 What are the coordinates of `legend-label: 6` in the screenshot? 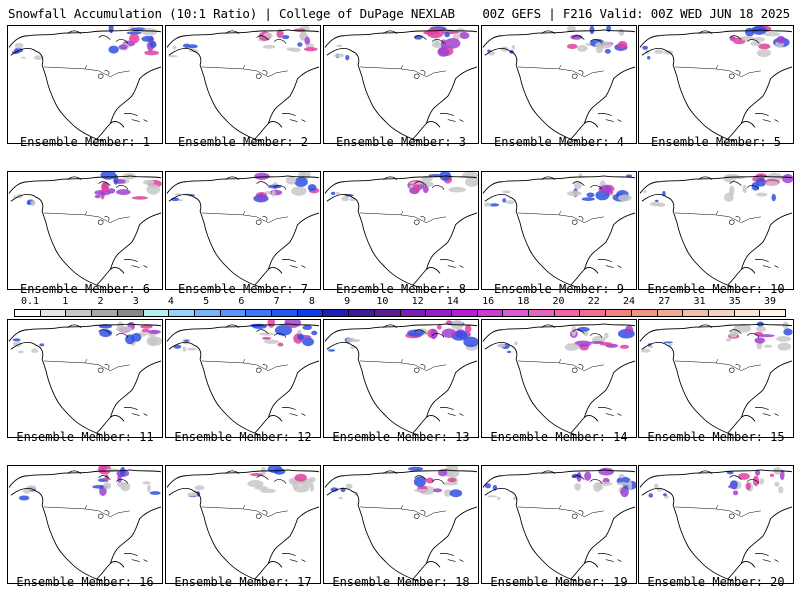 It's located at (241, 301).